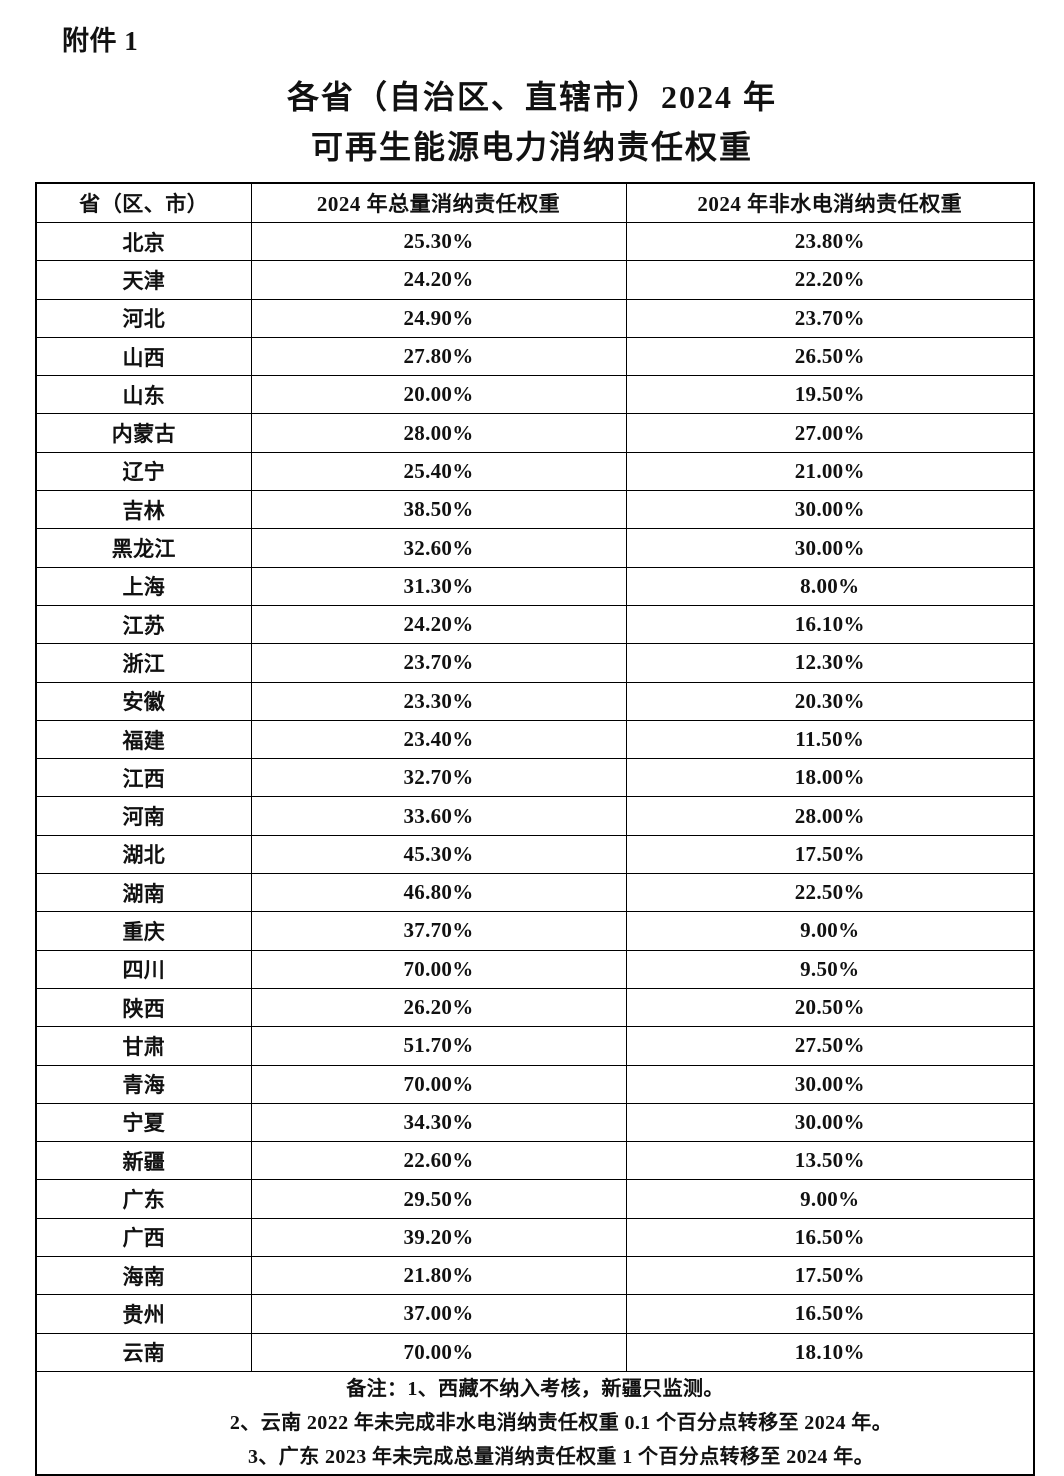  Describe the element at coordinates (830, 202) in the screenshot. I see `column-header-nonhydro-weight: 2024 年非水电消纳责任权重` at that location.